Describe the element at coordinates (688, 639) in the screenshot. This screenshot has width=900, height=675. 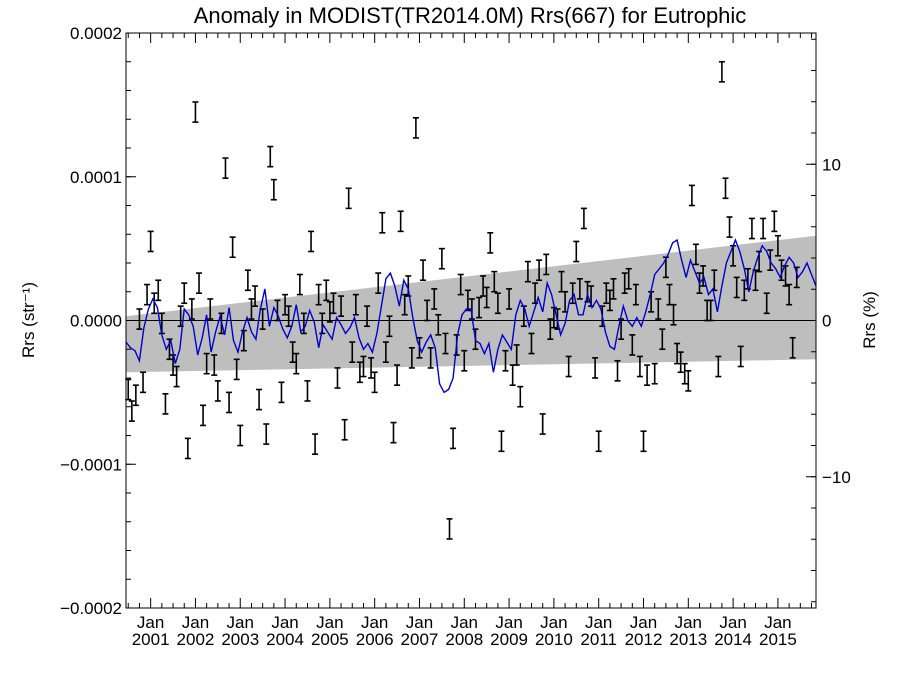
I see `x-tick-year-label: 2013` at that location.